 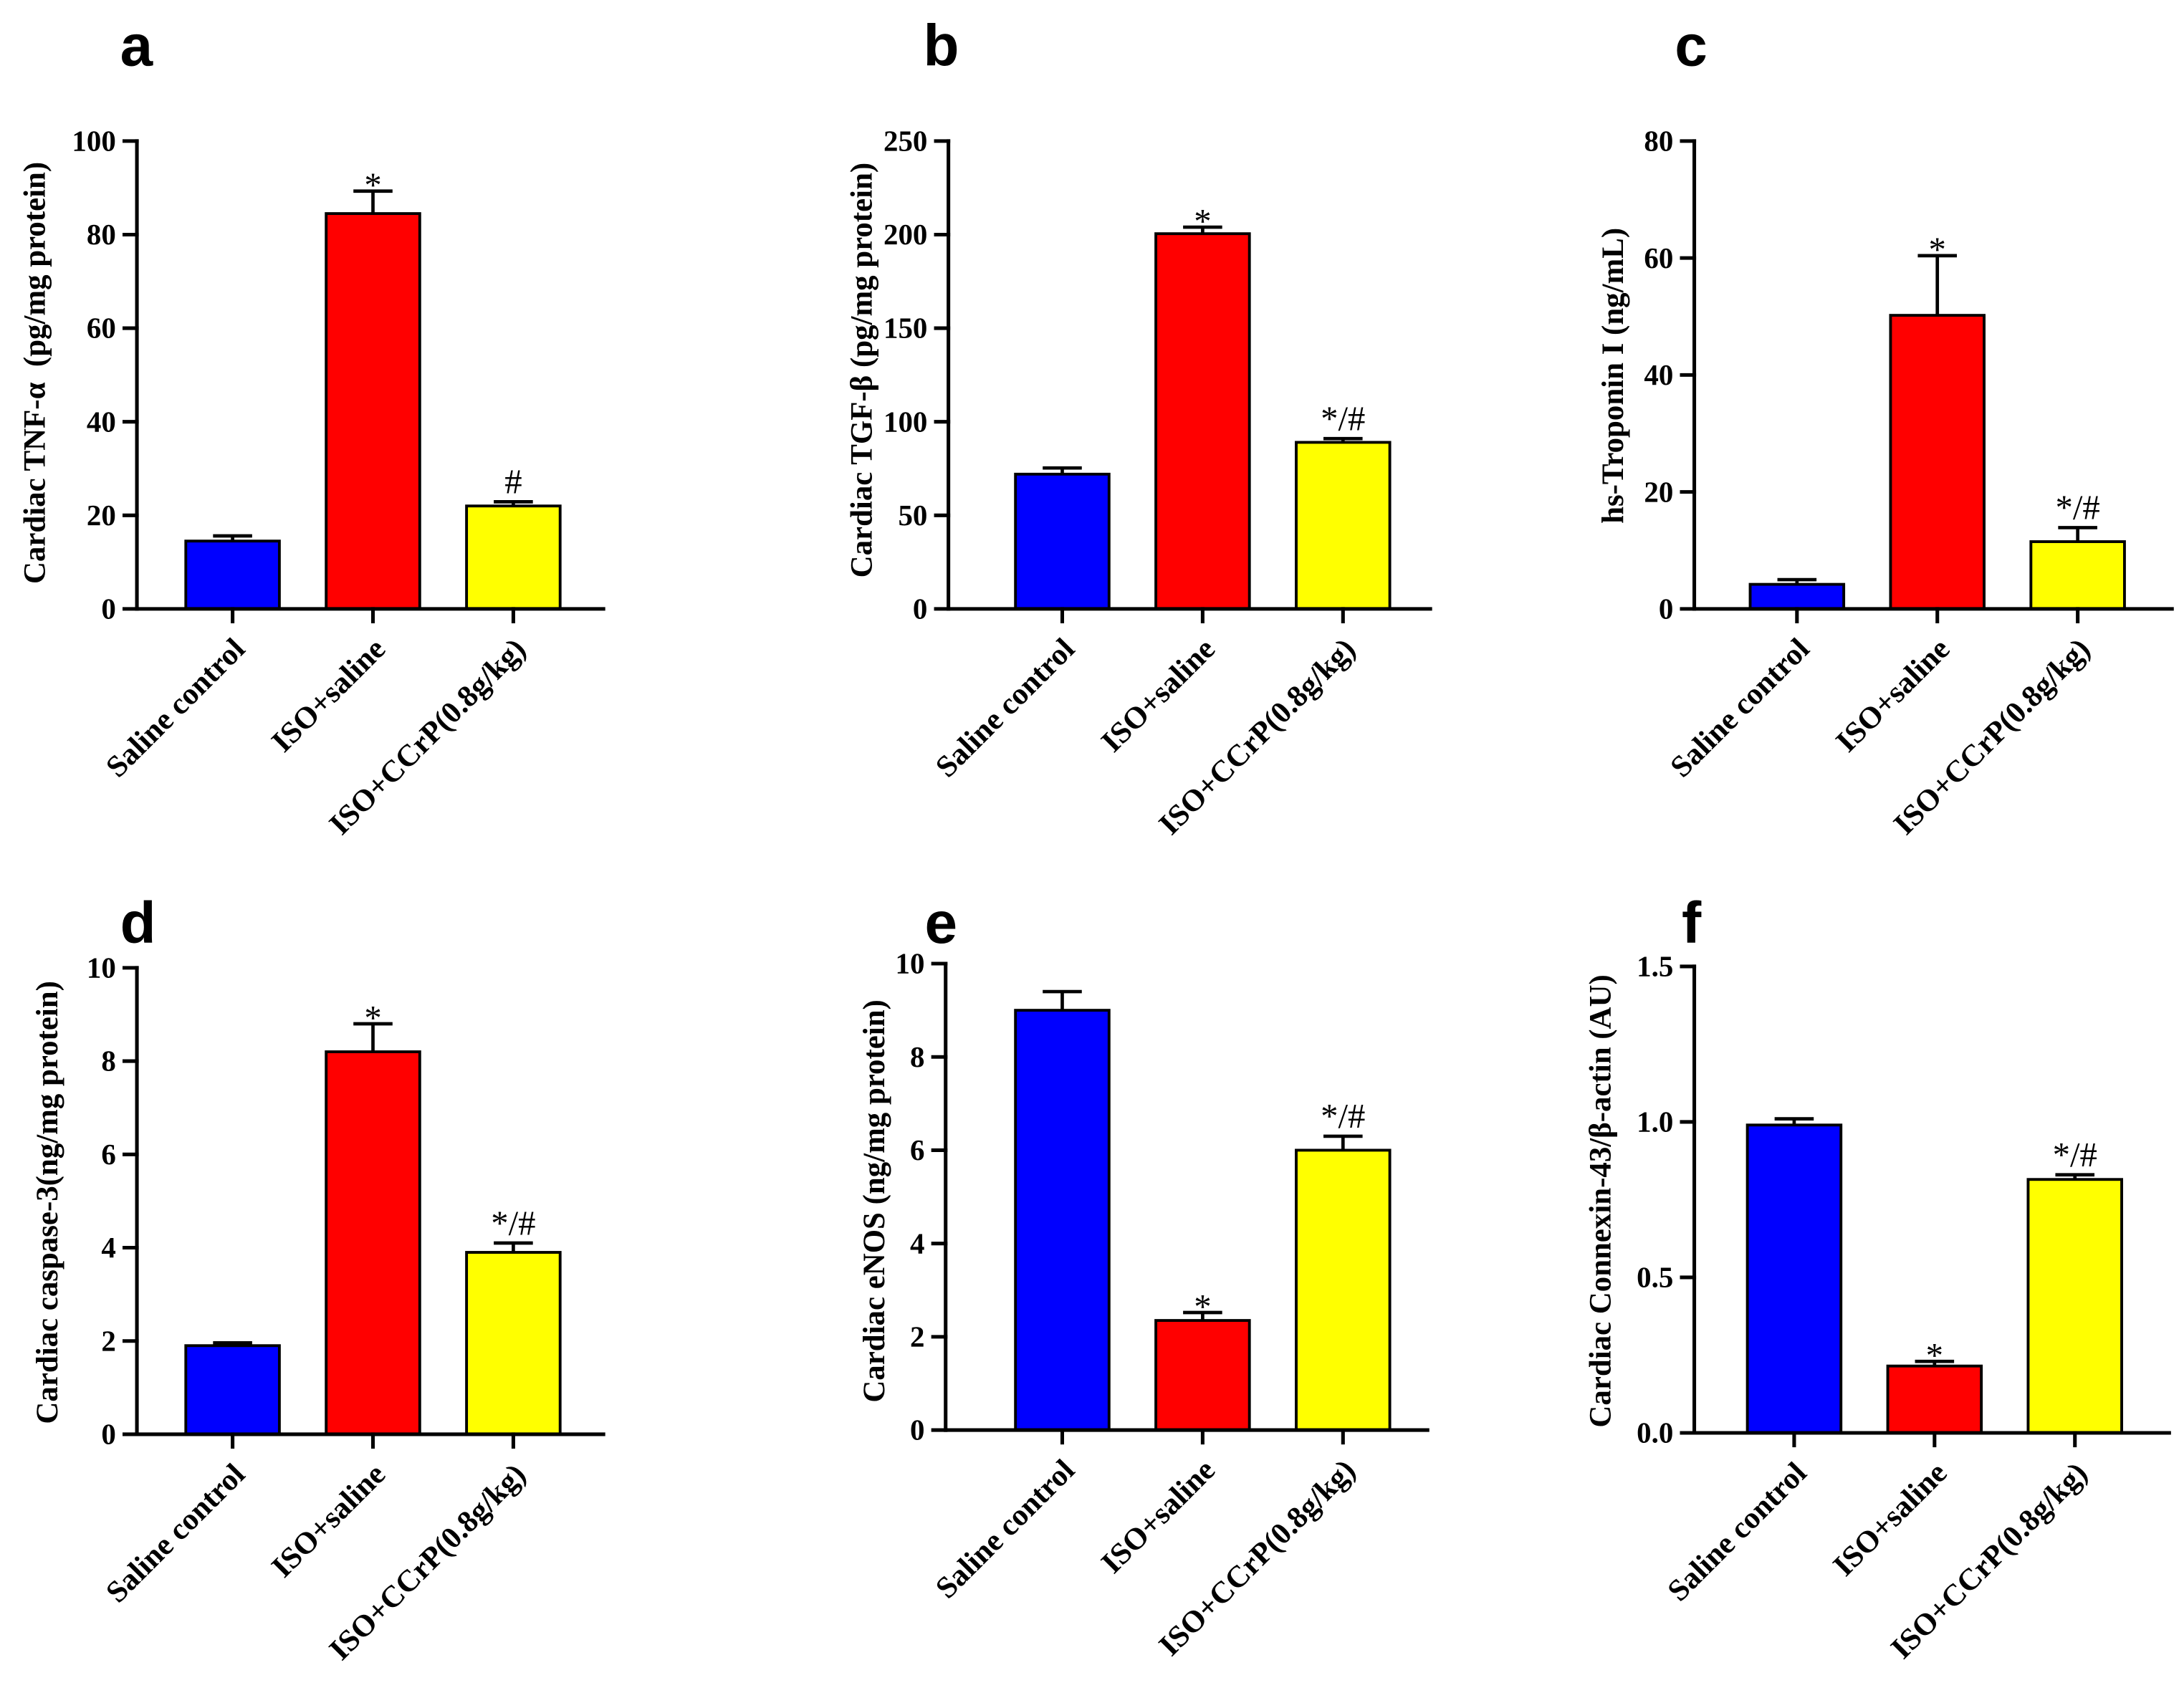 I want to click on panel-b-y-tick-label-1: 50, so click(x=912, y=515).